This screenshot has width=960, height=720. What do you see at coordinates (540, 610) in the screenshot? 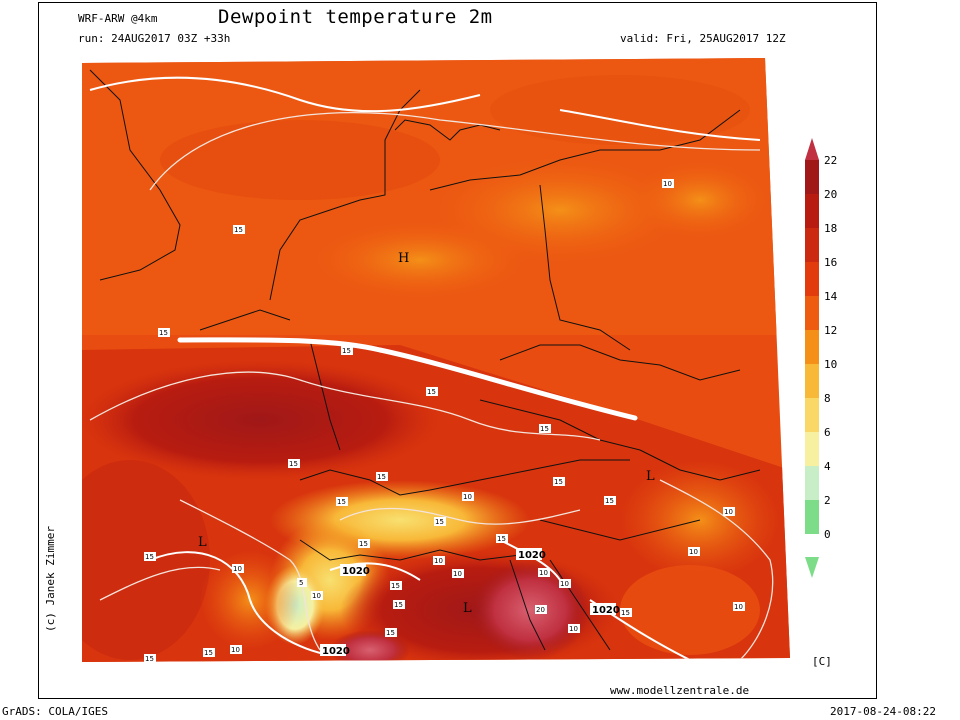
I see `contour-label: 20` at bounding box center [540, 610].